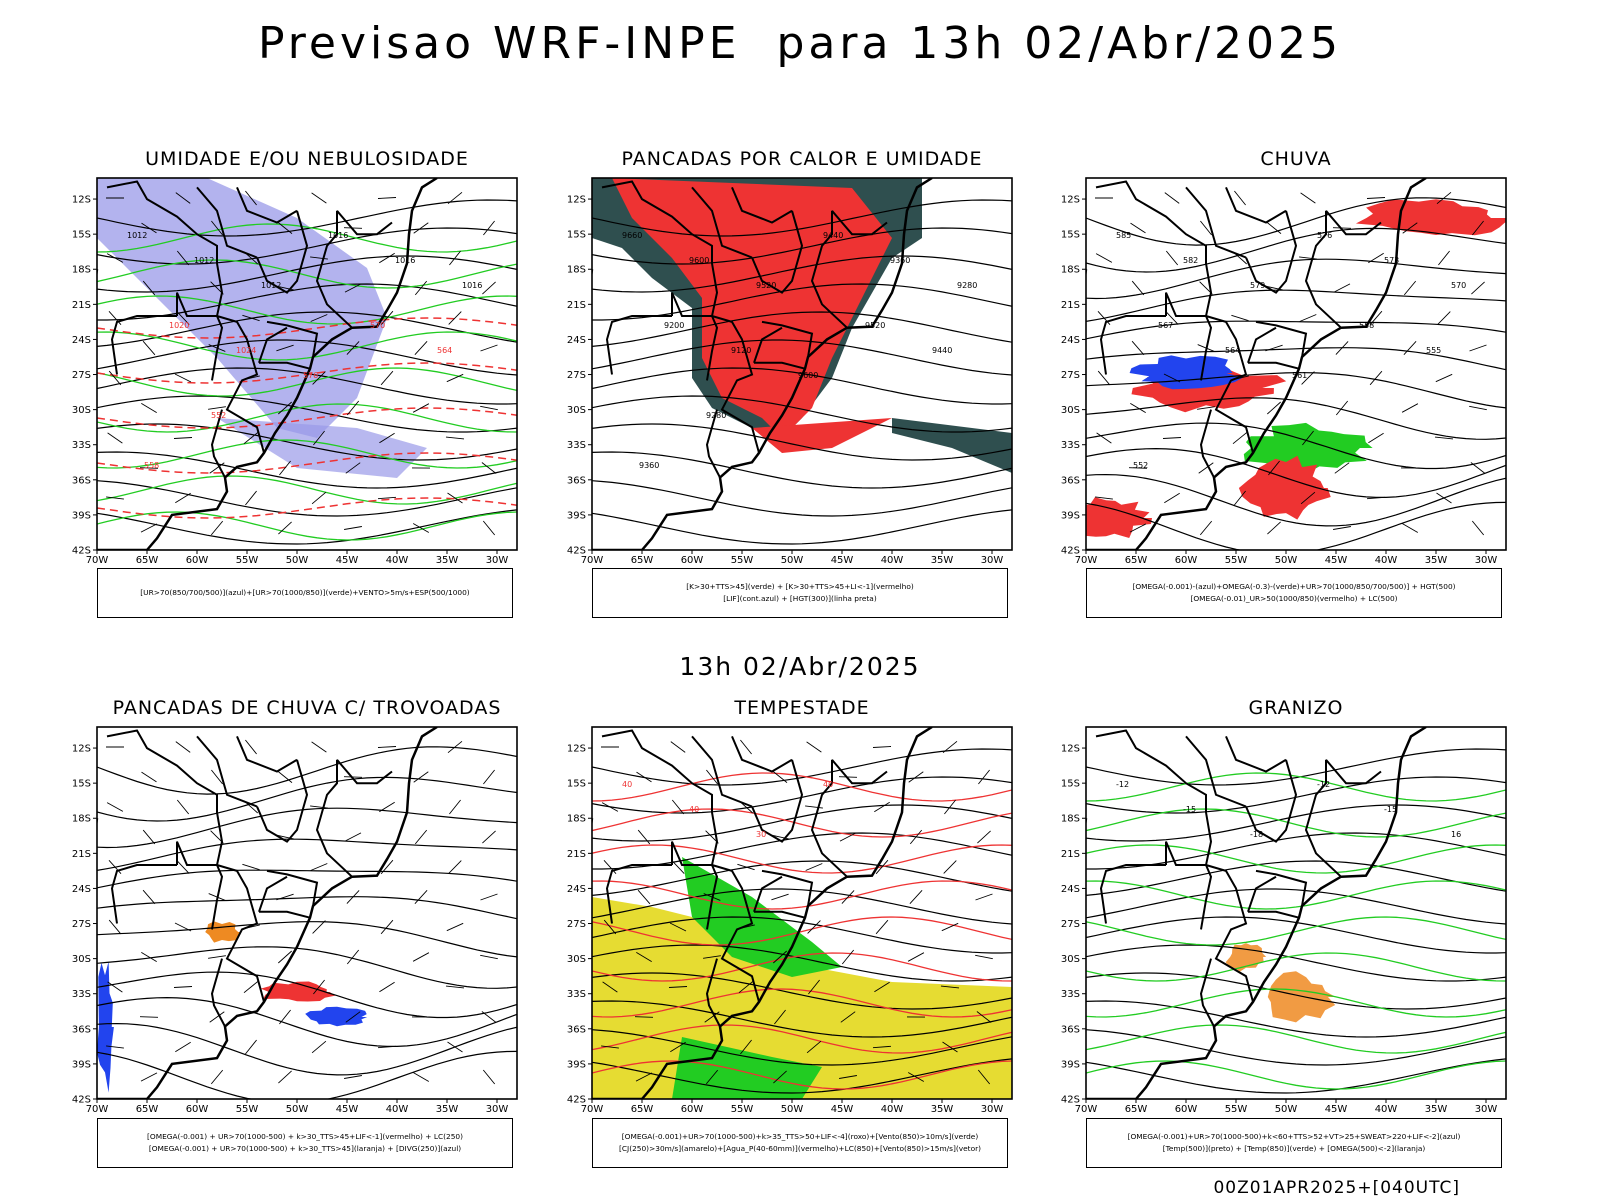 The height and width of the screenshot is (1200, 1600). Describe the element at coordinates (1190, 260) in the screenshot. I see `contour-label: 582` at that location.